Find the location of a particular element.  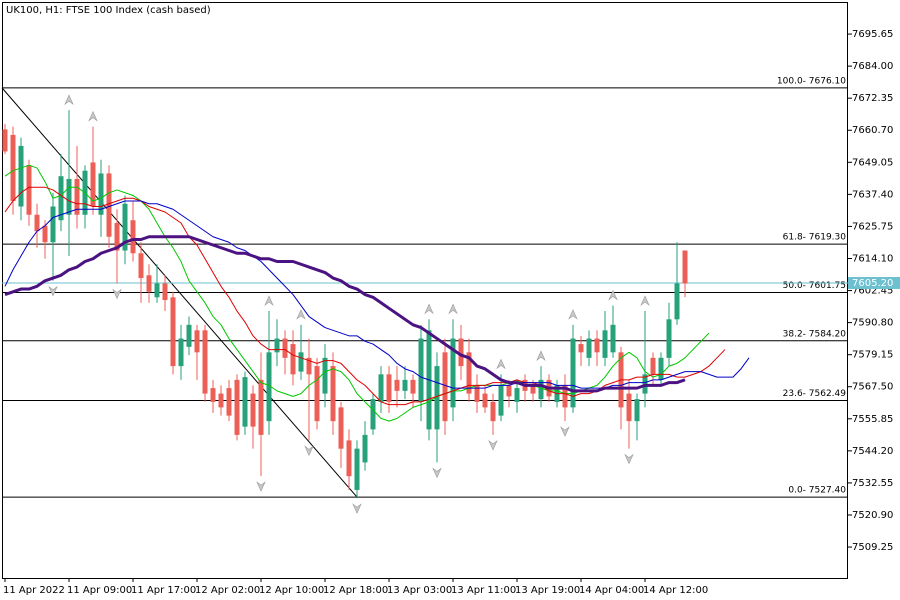

y-tick-label: 7520.90 is located at coordinates (872, 515).